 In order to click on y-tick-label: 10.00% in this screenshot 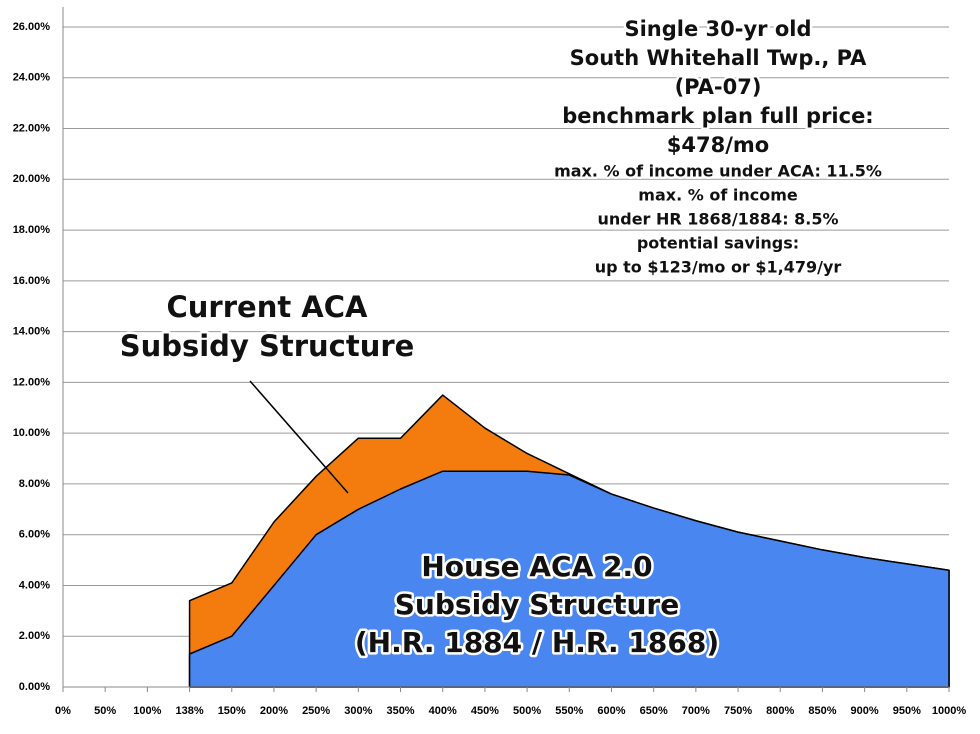, I will do `click(32, 433)`.